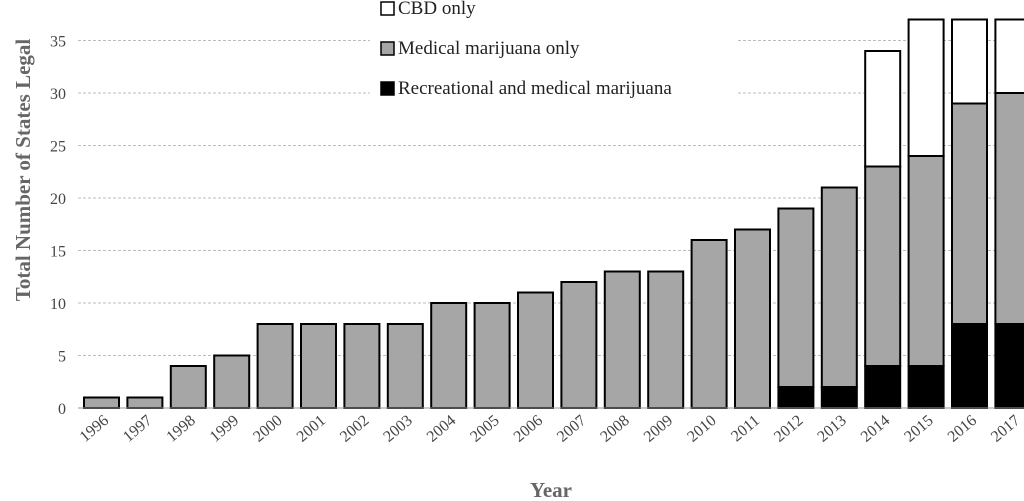  I want to click on x-tick-label-2006: 2006, so click(528, 429).